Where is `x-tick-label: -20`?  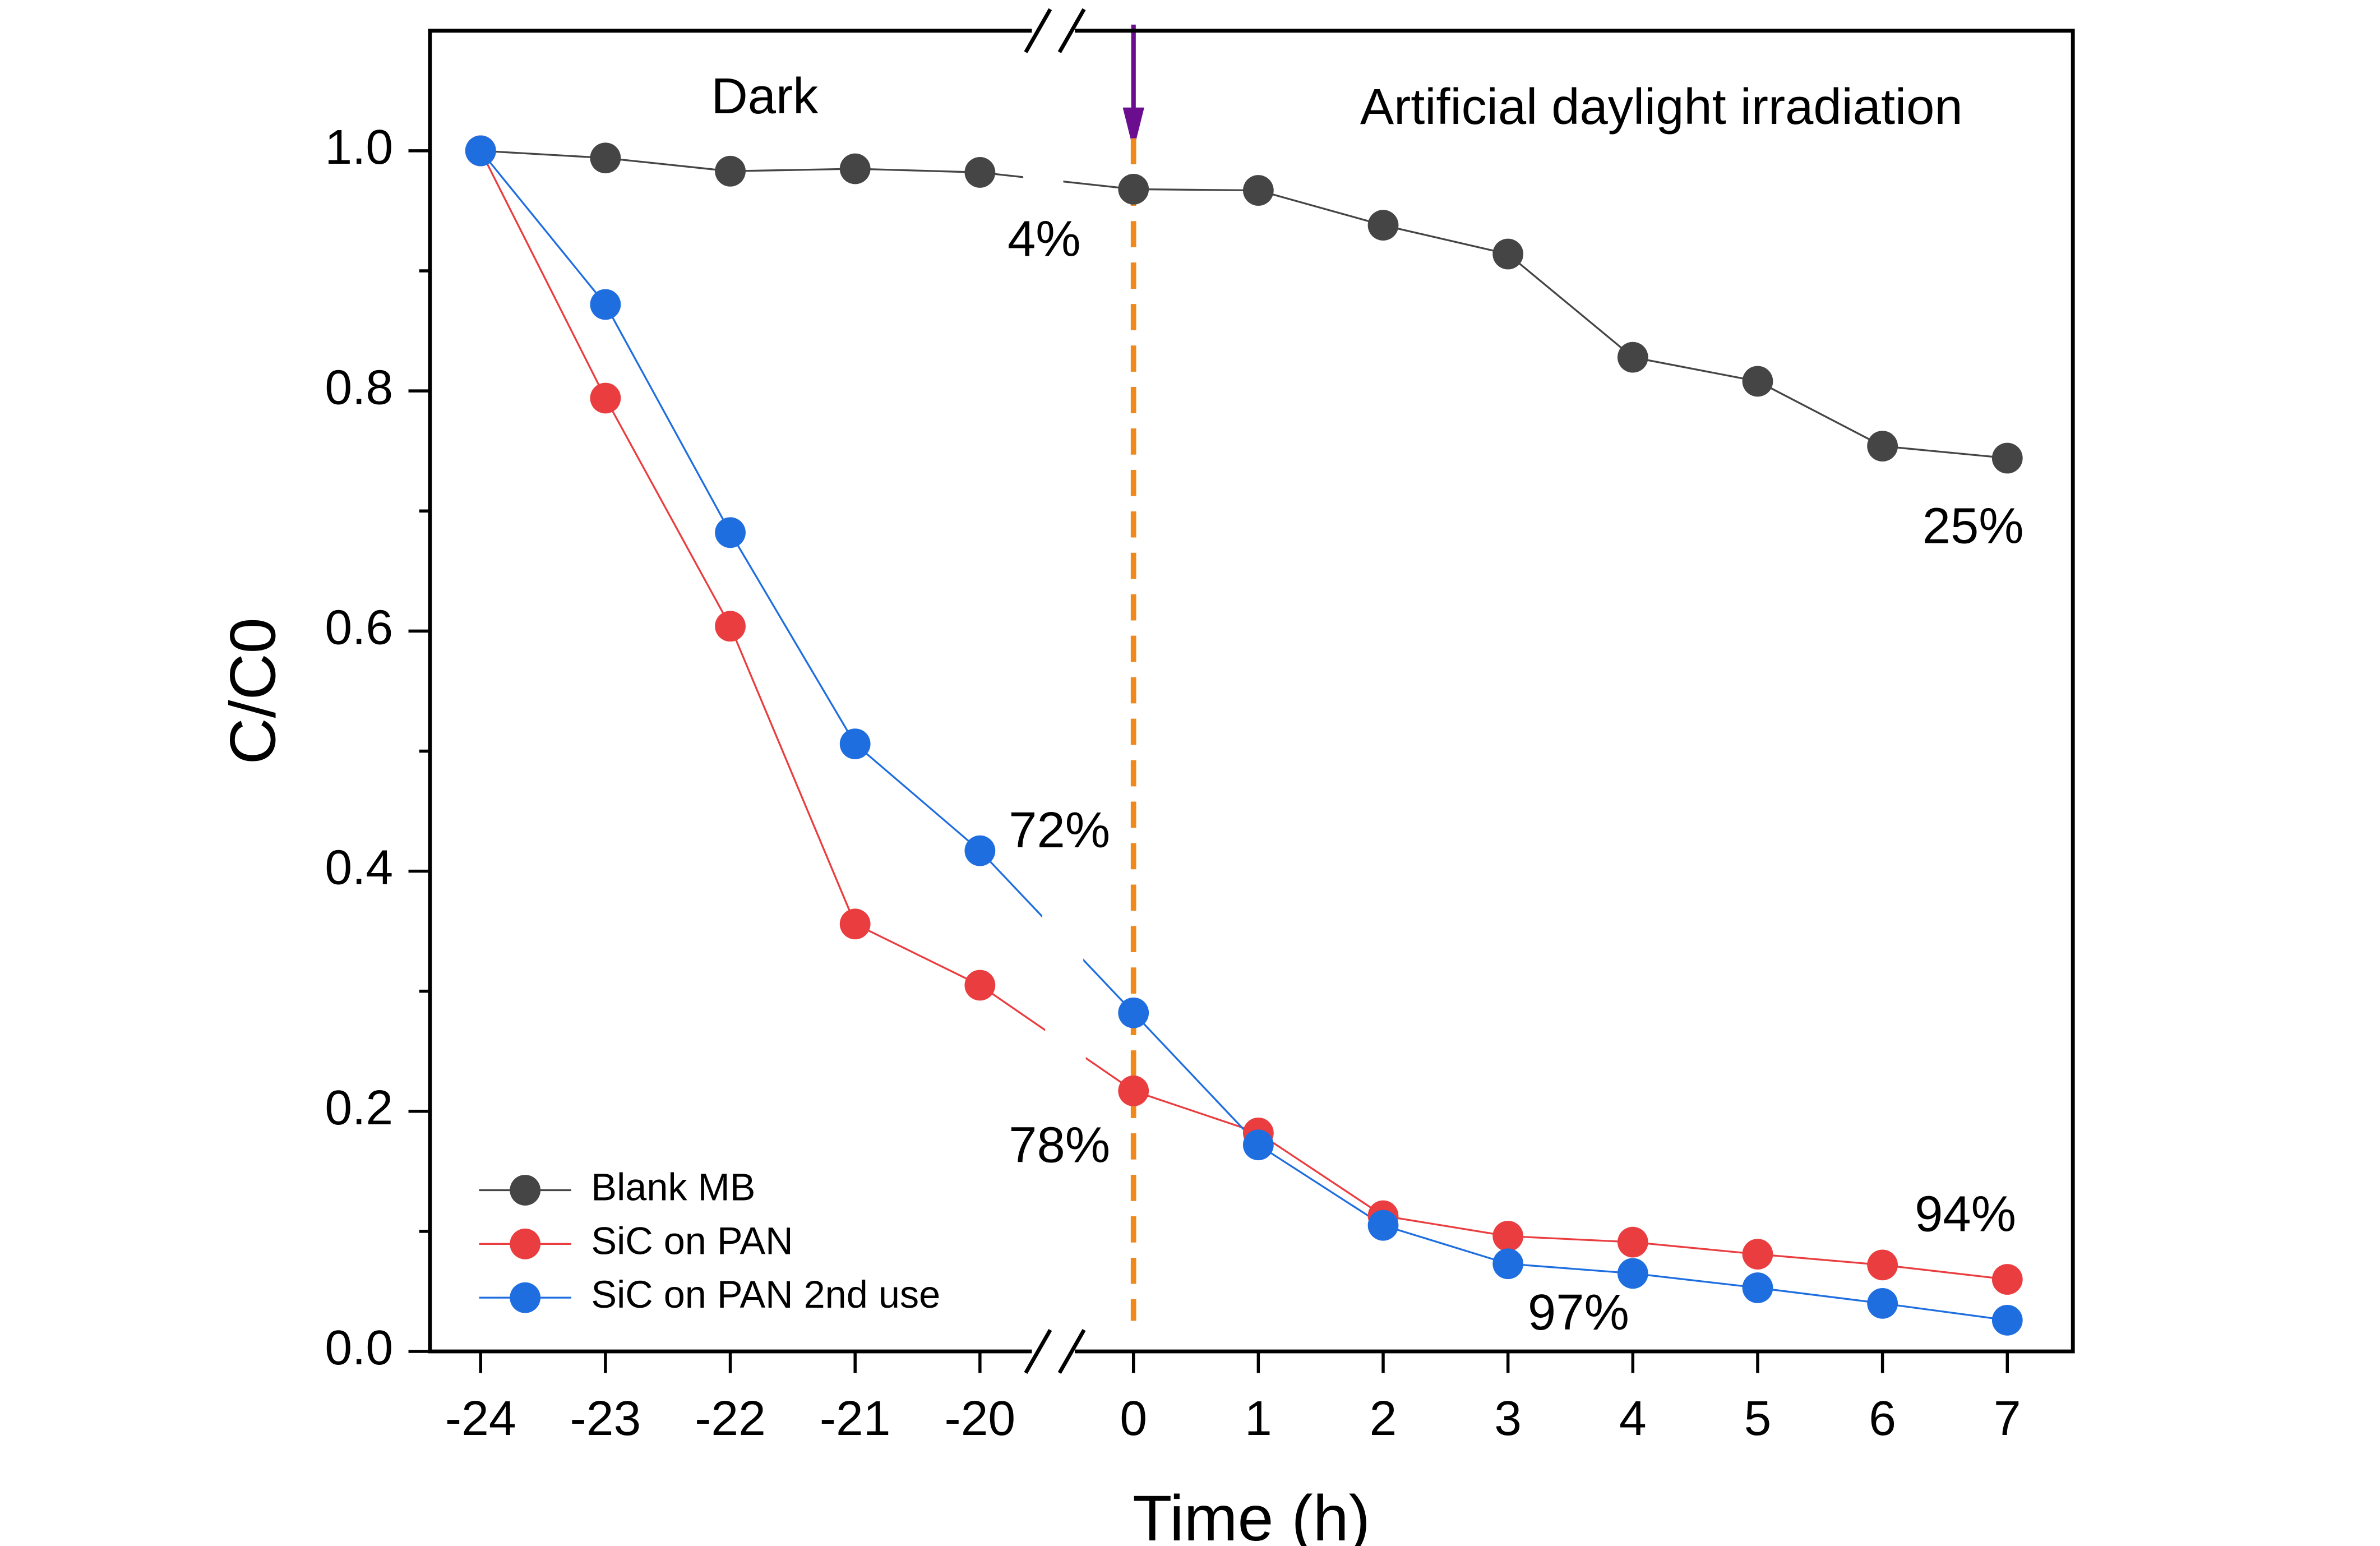
x-tick-label: -20 is located at coordinates (980, 1418).